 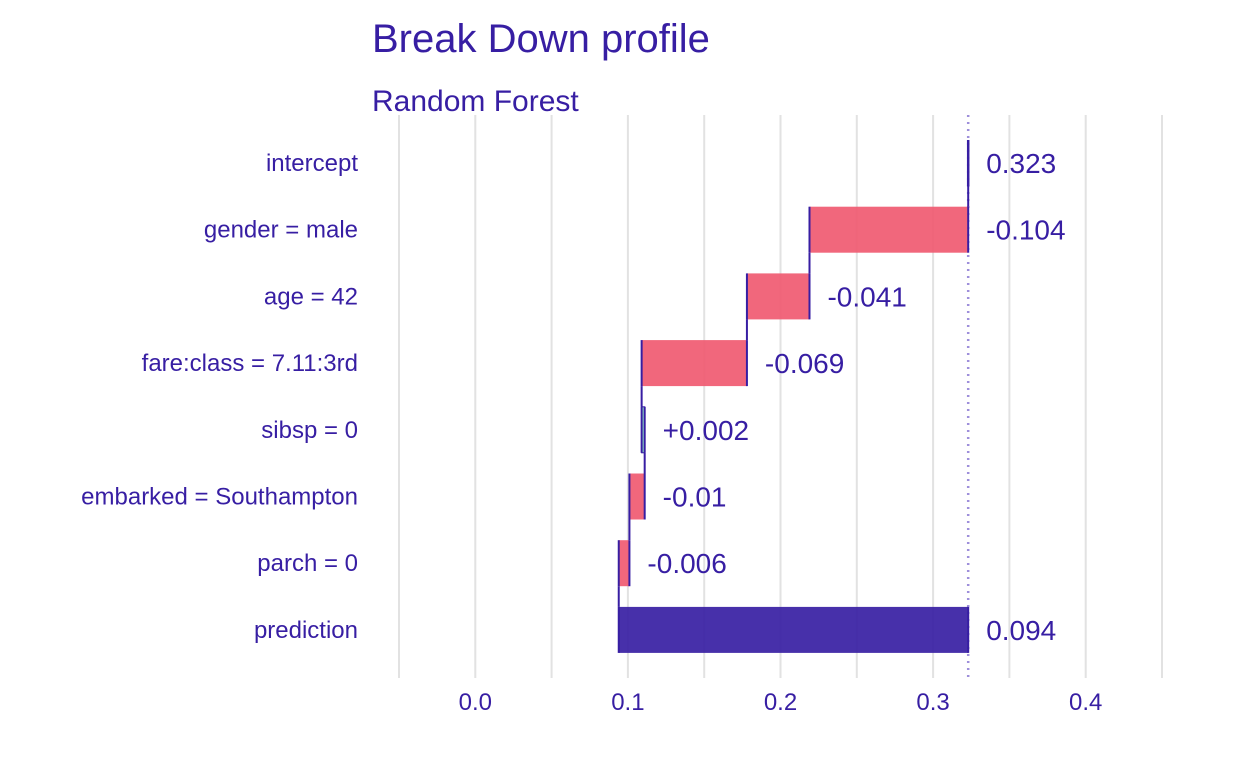 What do you see at coordinates (1025, 230) in the screenshot?
I see `value-label: -0.104` at bounding box center [1025, 230].